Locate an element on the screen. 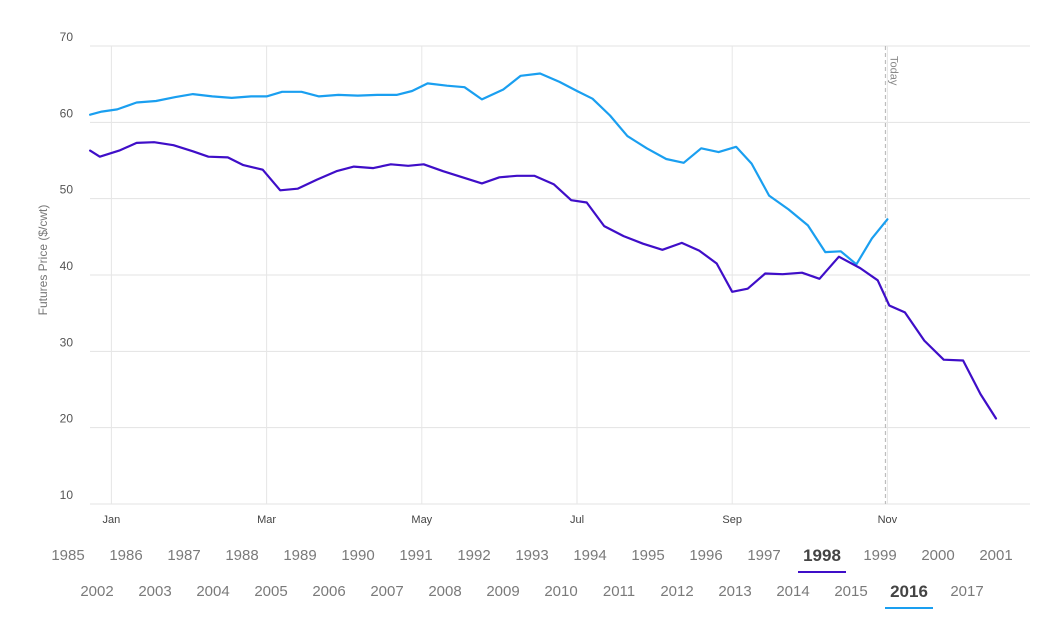  year-label: 1992 is located at coordinates (474, 555).